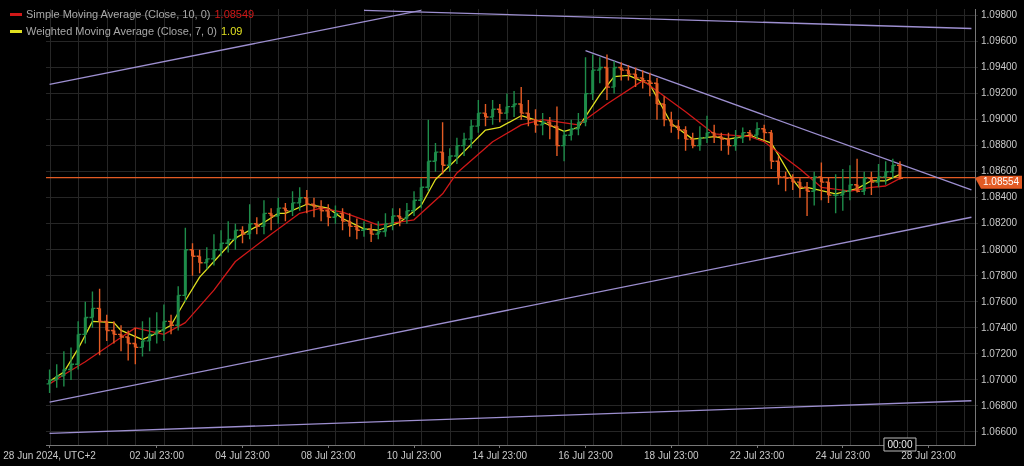  What do you see at coordinates (500, 455) in the screenshot?
I see `x-tick-label: 14 Jul 23:00` at bounding box center [500, 455].